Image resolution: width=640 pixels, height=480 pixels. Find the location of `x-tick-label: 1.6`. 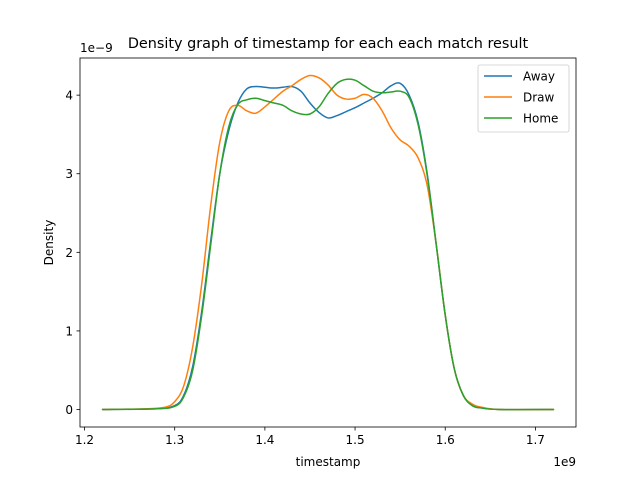

x-tick-label: 1.6 is located at coordinates (445, 440).